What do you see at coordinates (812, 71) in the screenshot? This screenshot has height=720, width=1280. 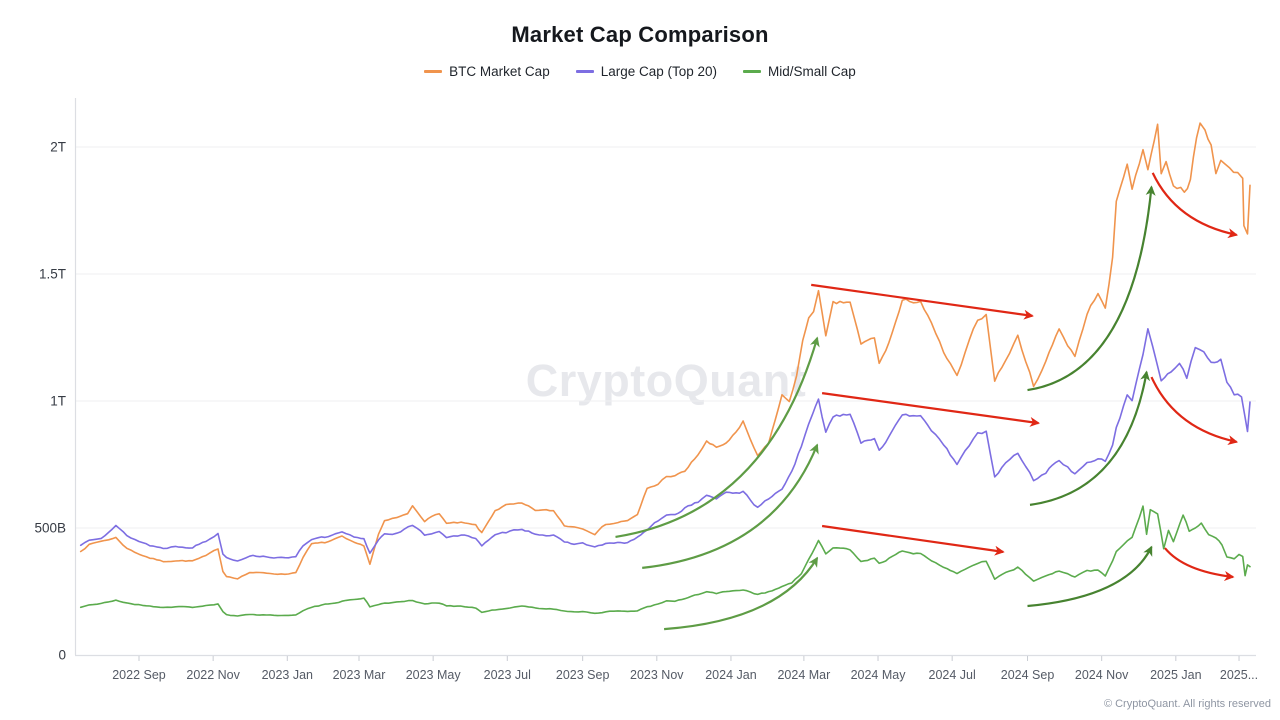 I see `legend-label-mid-small: Mid/Small Cap` at bounding box center [812, 71].